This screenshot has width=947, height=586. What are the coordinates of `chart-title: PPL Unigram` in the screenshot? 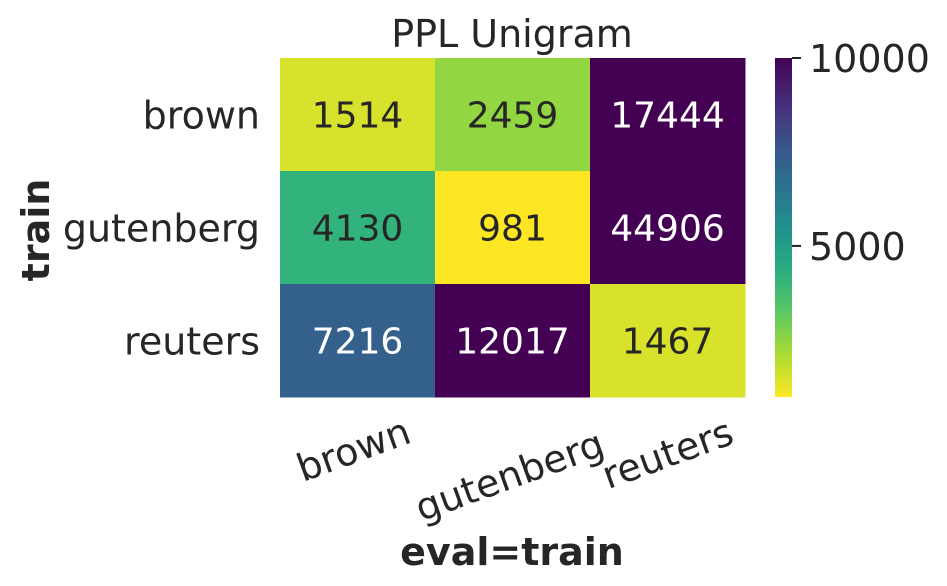 It's located at (512, 34).